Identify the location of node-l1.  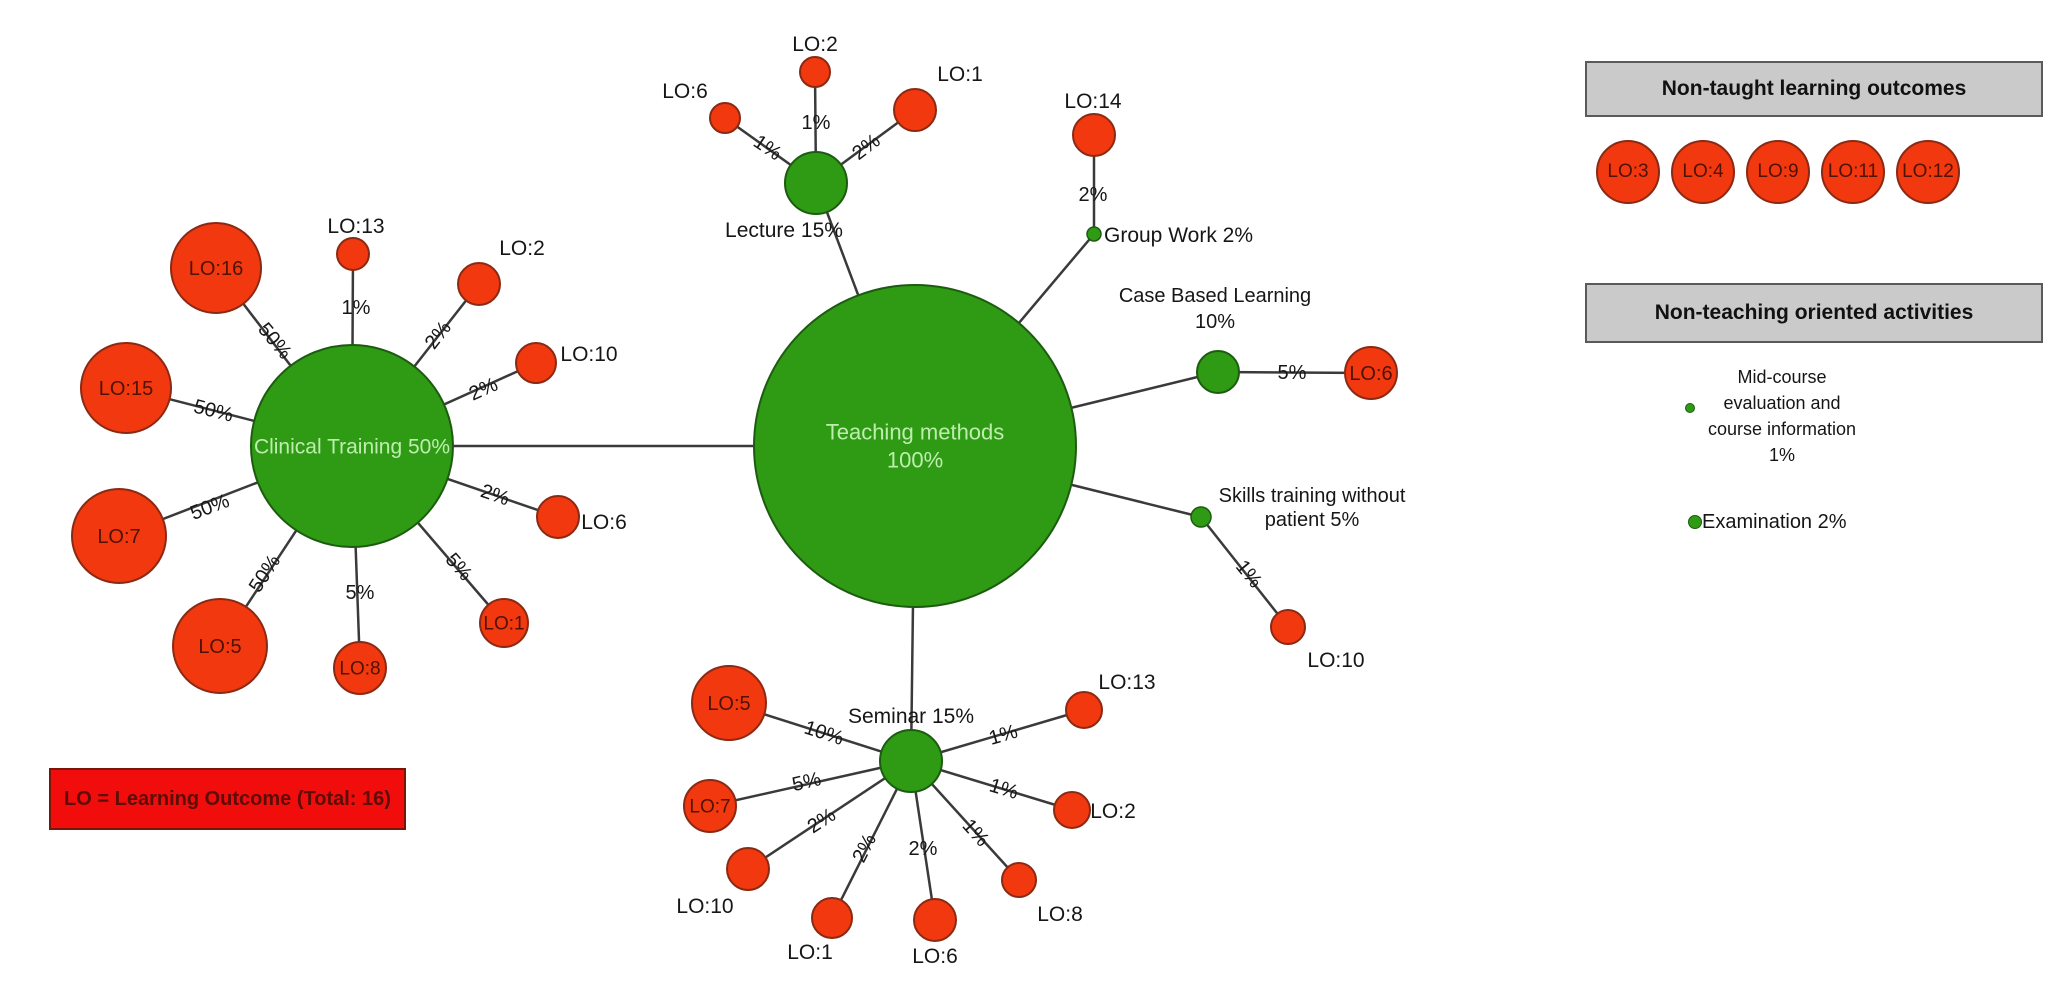
(915, 110).